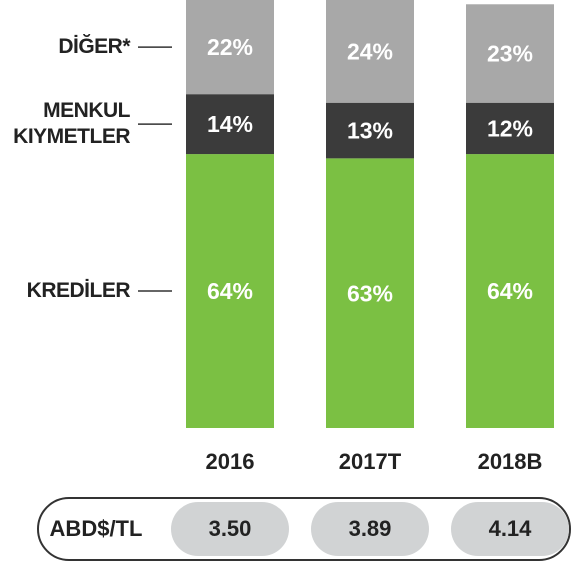  What do you see at coordinates (71, 124) in the screenshot?
I see `series-label: MENKUL KIYMETLER` at bounding box center [71, 124].